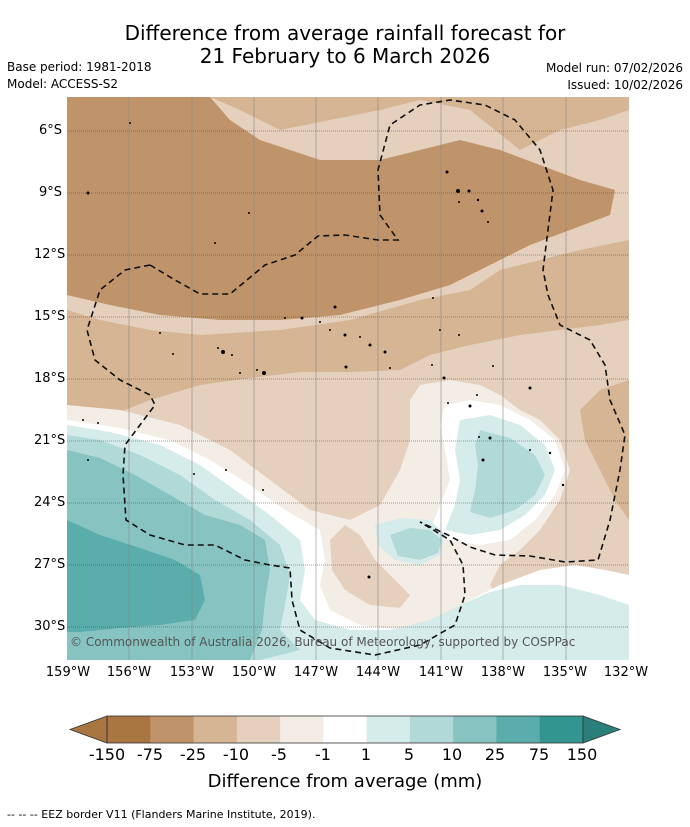 The height and width of the screenshot is (827, 690). What do you see at coordinates (88, 729) in the screenshot?
I see `colorbar-left-arrow` at bounding box center [88, 729].